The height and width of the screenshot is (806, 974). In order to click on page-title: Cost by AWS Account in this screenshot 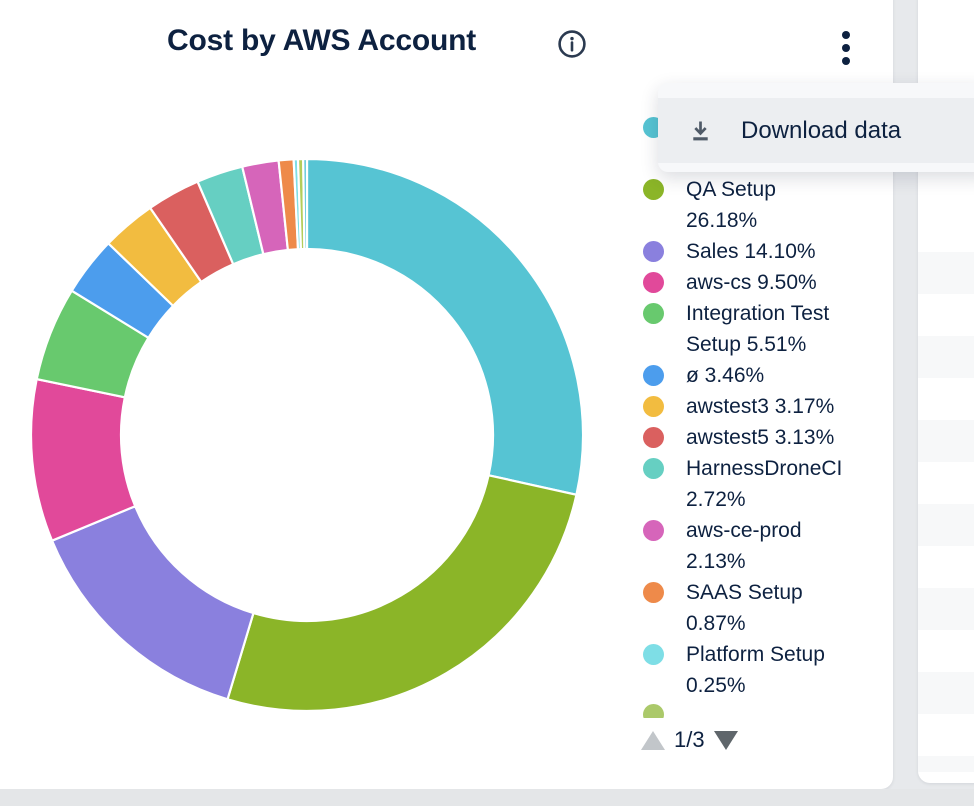, I will do `click(321, 40)`.